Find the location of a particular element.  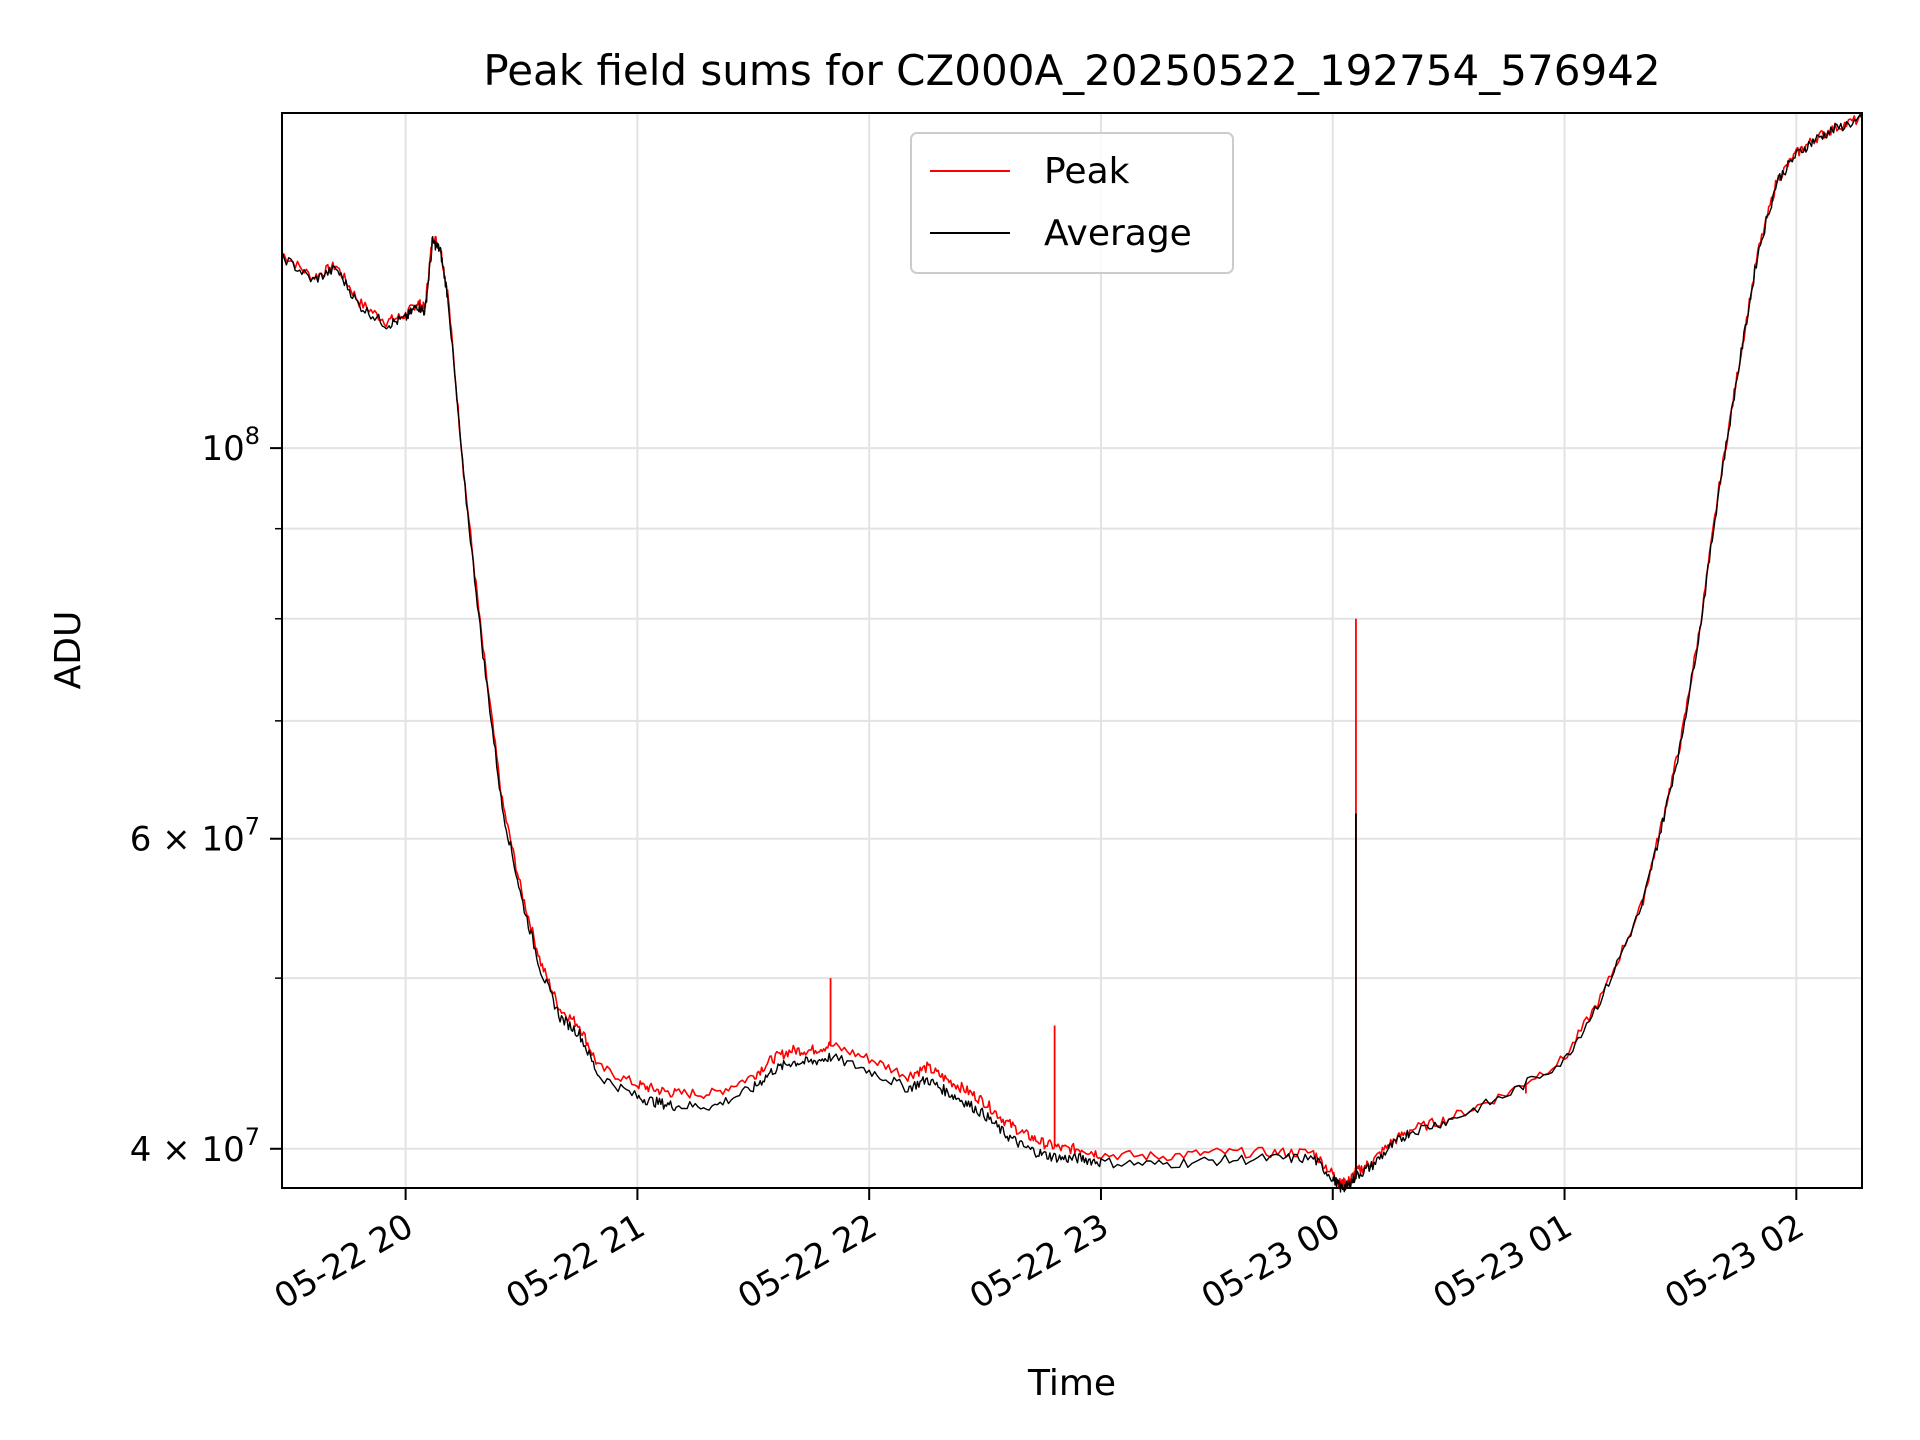

legend: Peak Average is located at coordinates (1072, 203).